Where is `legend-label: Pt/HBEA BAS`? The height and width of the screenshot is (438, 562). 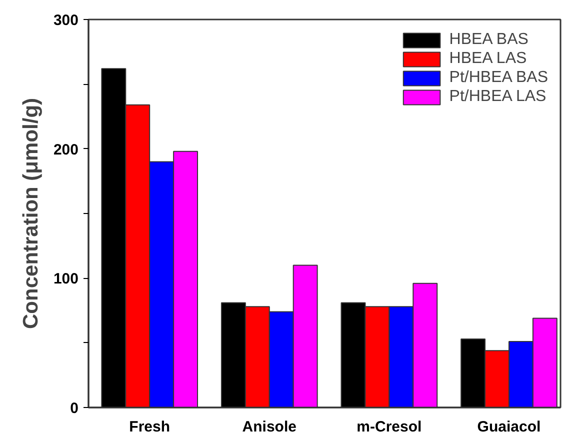
legend-label: Pt/HBEA BAS is located at coordinates (498, 78).